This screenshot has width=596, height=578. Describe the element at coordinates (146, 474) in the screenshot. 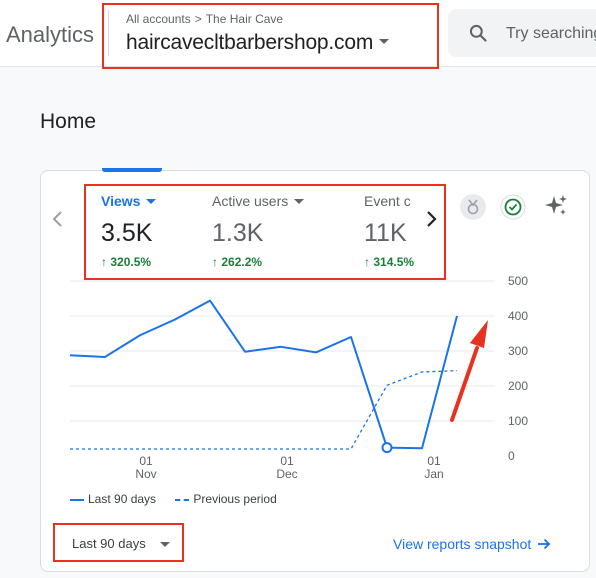

I see `x-tick-month: Nov` at that location.